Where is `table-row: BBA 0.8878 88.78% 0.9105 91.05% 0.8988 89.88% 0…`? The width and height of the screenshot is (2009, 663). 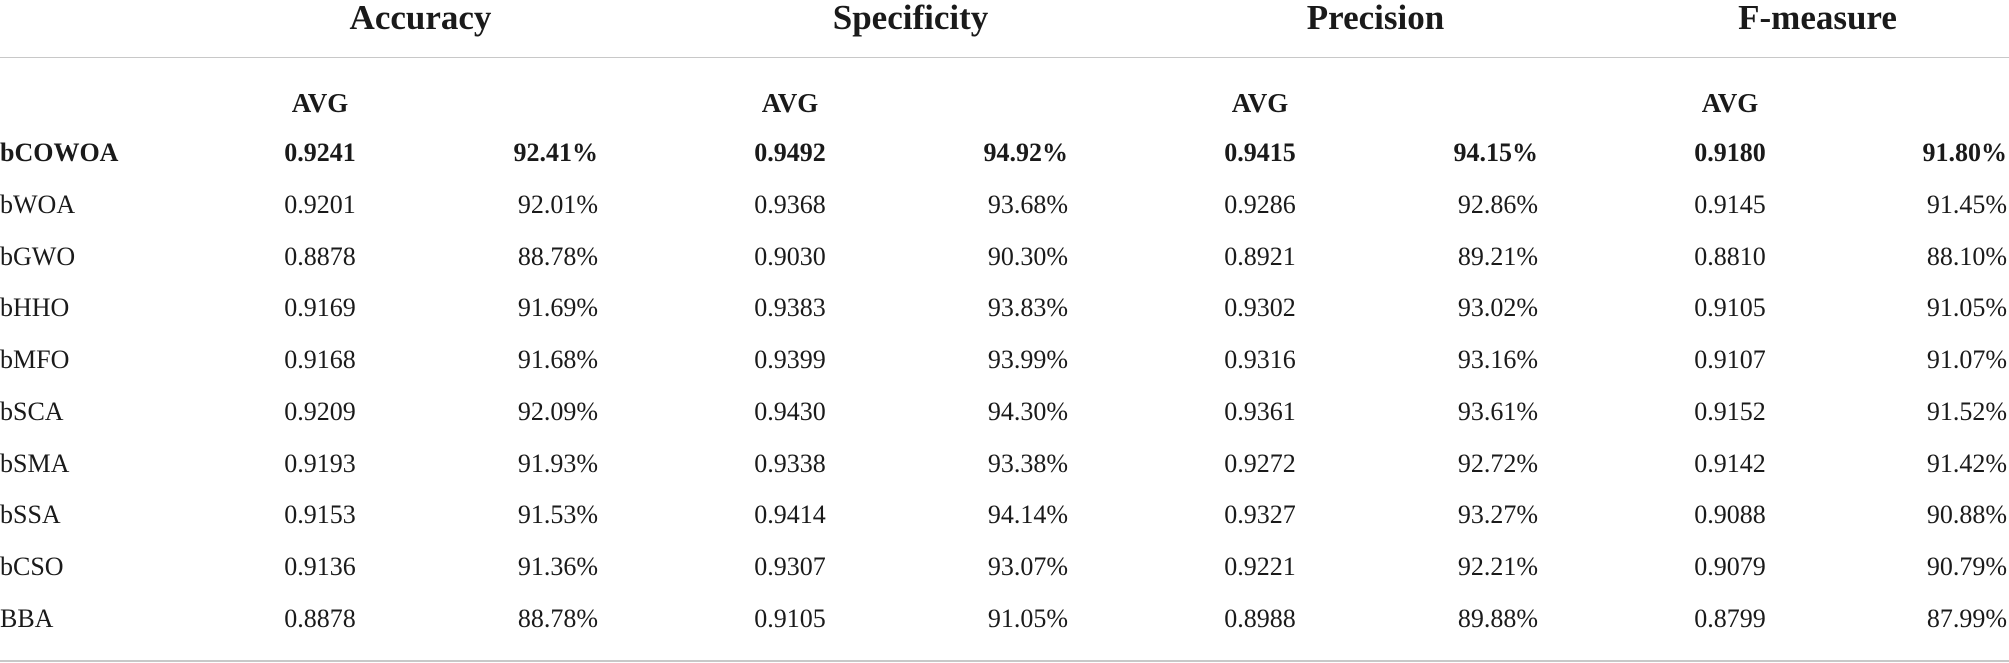
table-row: BBA 0.8878 88.78% 0.9105 91.05% 0.8988 89.88% 0… is located at coordinates (1004, 619).